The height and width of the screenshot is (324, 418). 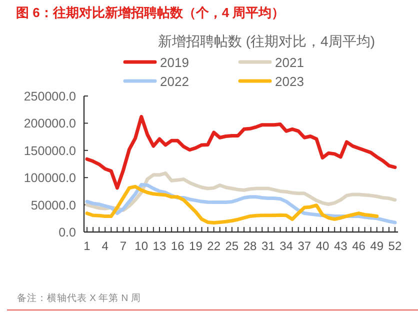 What do you see at coordinates (123, 246) in the screenshot?
I see `x-tick-label: 7` at bounding box center [123, 246].